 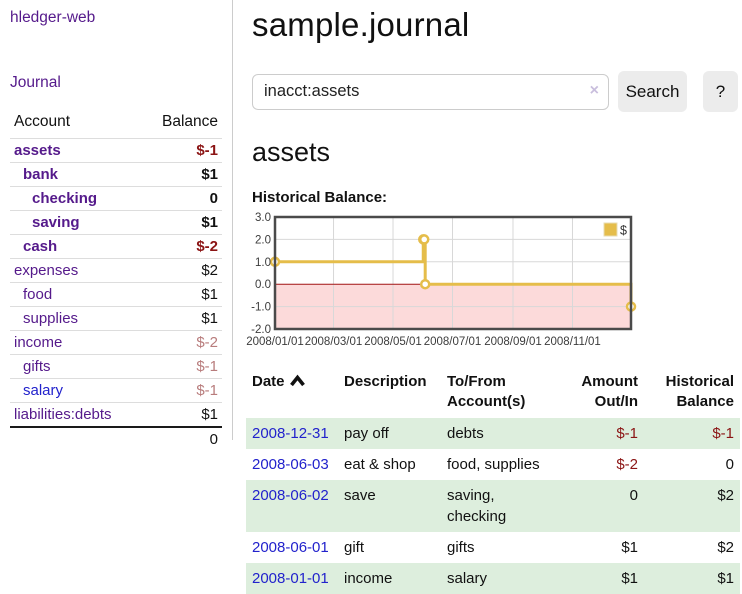 What do you see at coordinates (461, 547) in the screenshot?
I see `transaction-accounts: gifts` at bounding box center [461, 547].